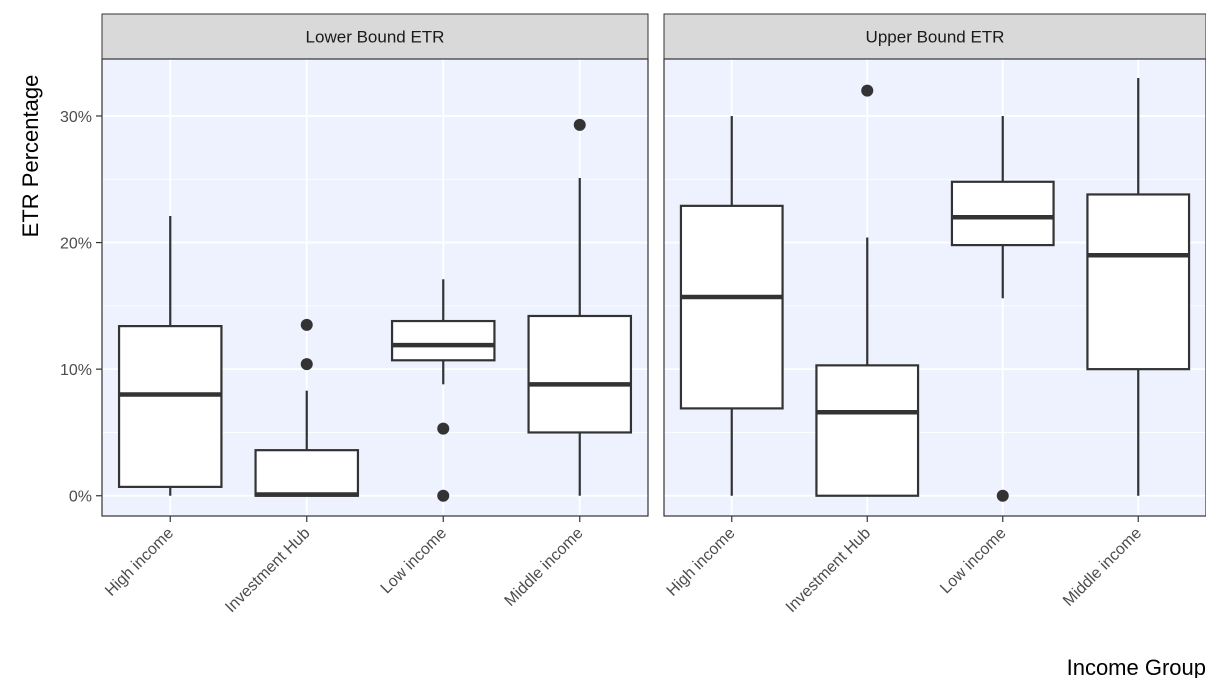  Describe the element at coordinates (76, 370) in the screenshot. I see `y-tick-label: 10%` at that location.